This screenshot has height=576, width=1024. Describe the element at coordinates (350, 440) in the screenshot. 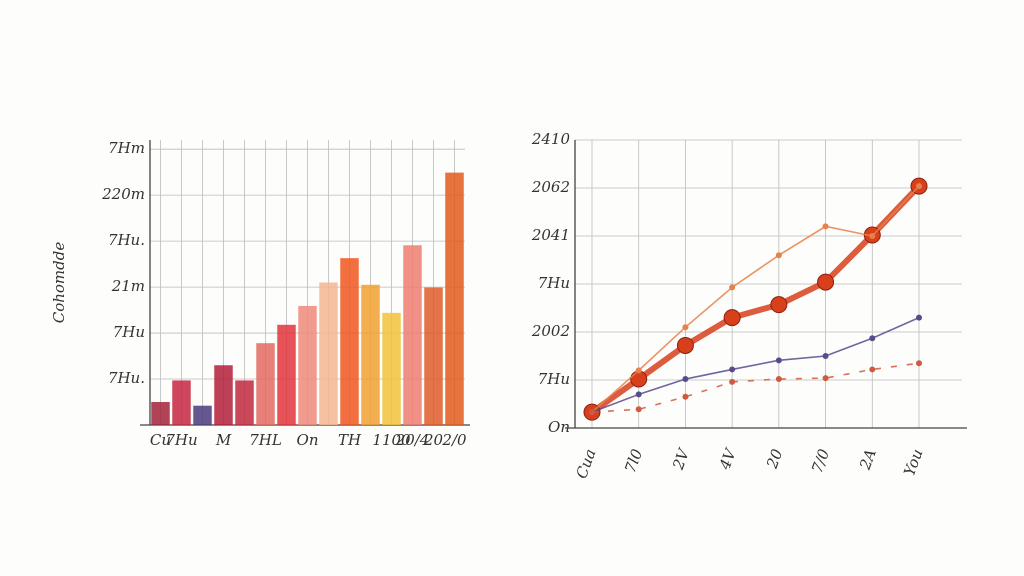

I see `x-tick-label: TH` at that location.